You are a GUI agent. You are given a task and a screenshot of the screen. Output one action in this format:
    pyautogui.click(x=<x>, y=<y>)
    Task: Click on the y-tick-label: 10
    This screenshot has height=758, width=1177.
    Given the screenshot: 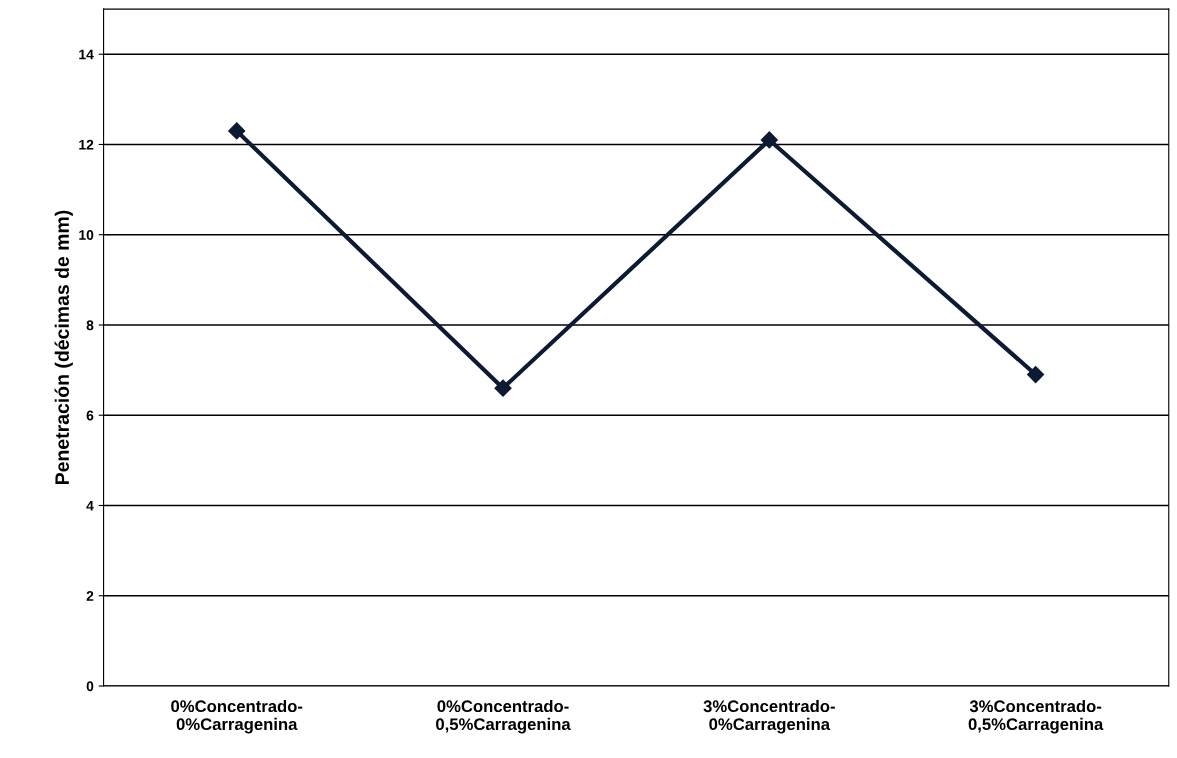 What is the action you would take?
    pyautogui.click(x=86, y=235)
    